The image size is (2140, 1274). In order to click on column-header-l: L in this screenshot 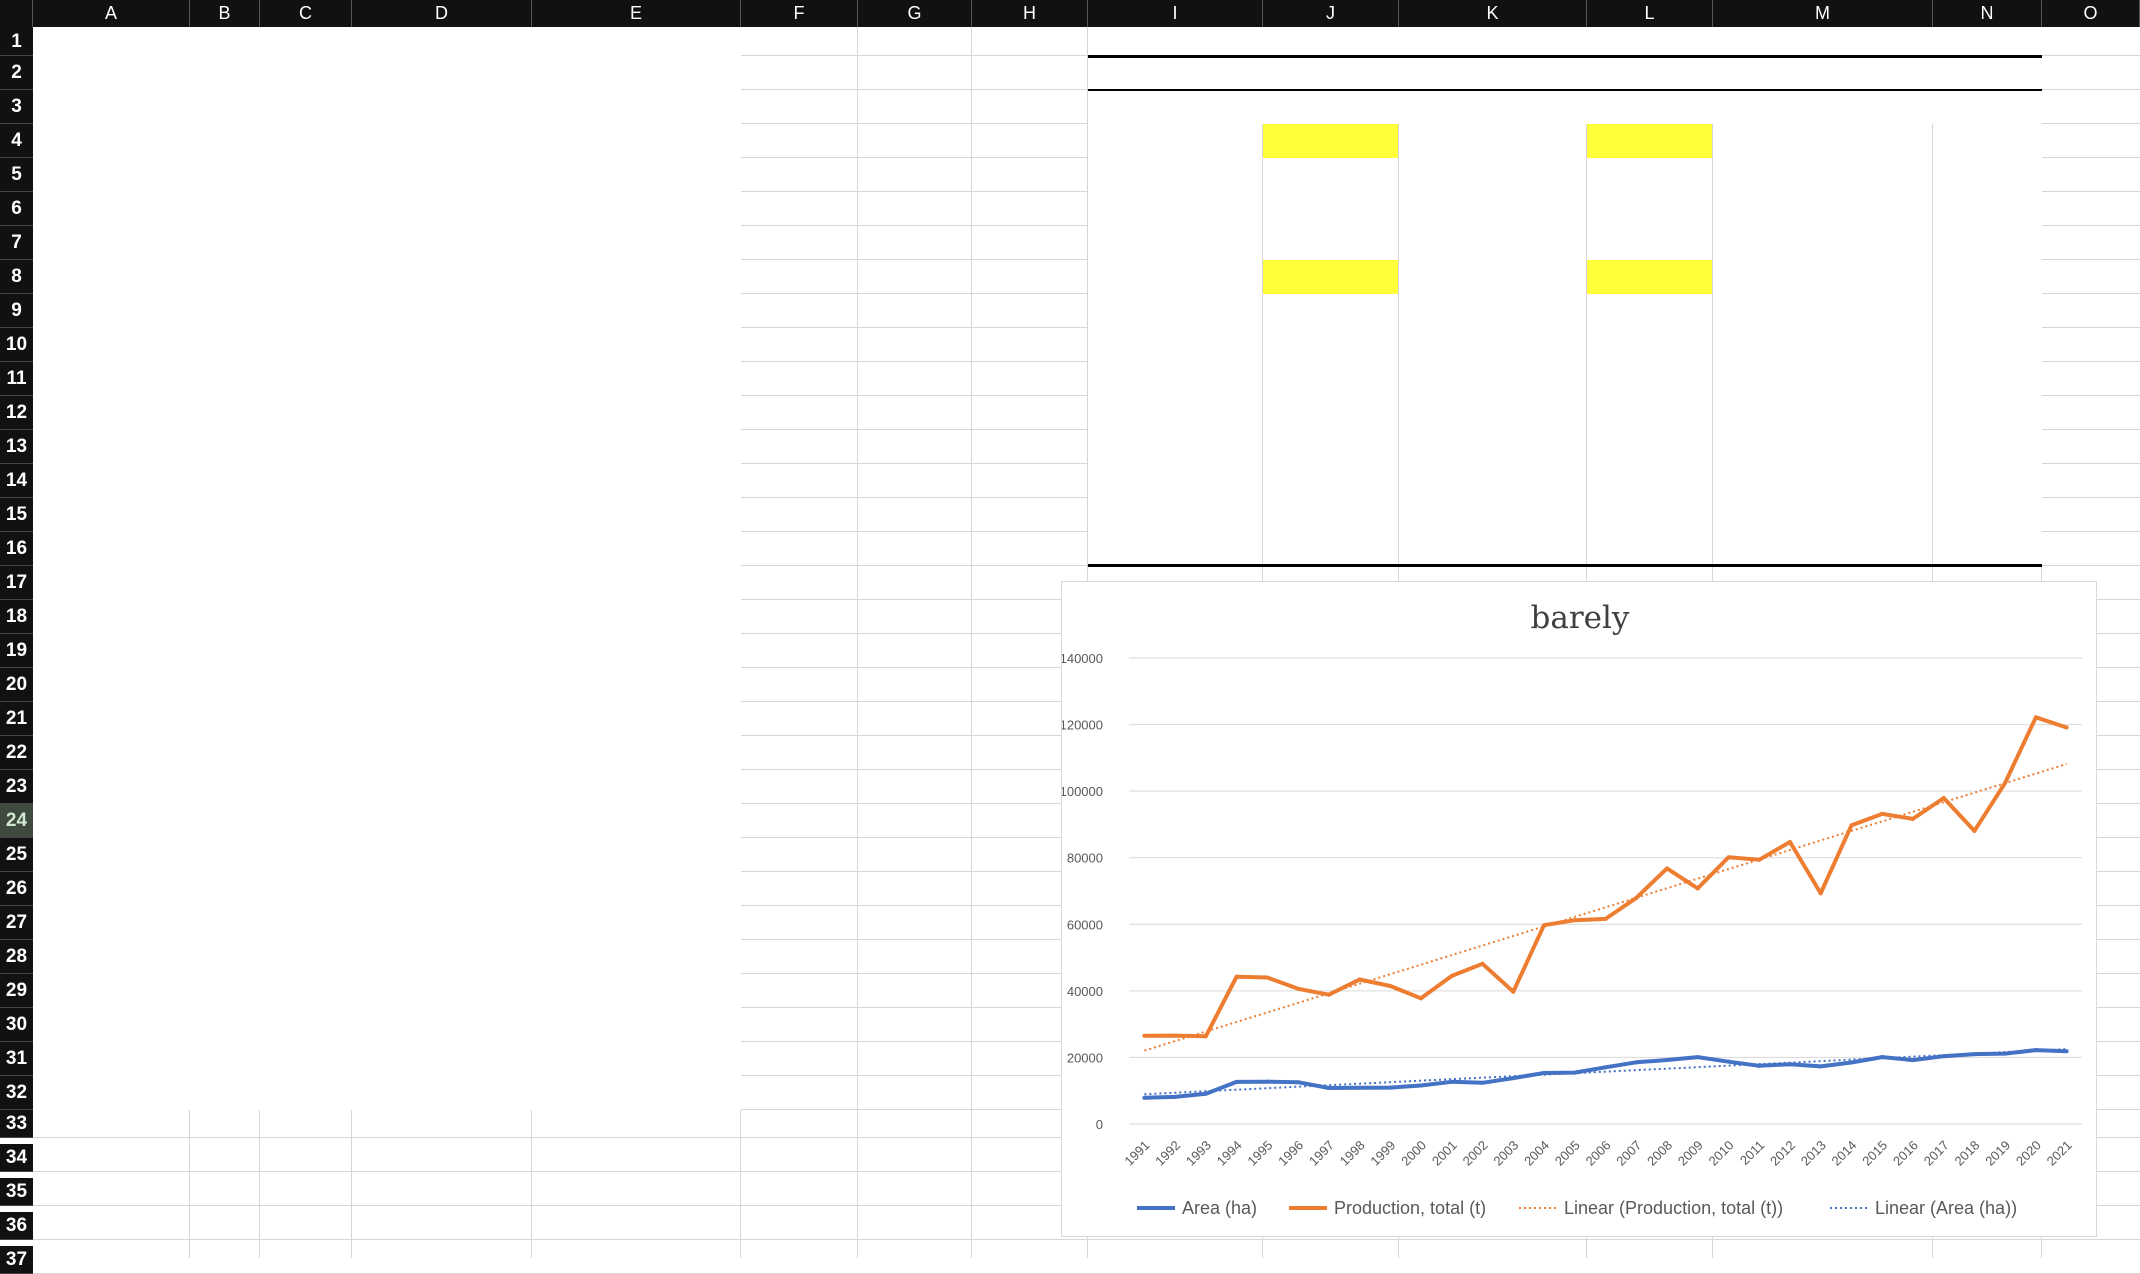, I will do `click(1650, 13)`.